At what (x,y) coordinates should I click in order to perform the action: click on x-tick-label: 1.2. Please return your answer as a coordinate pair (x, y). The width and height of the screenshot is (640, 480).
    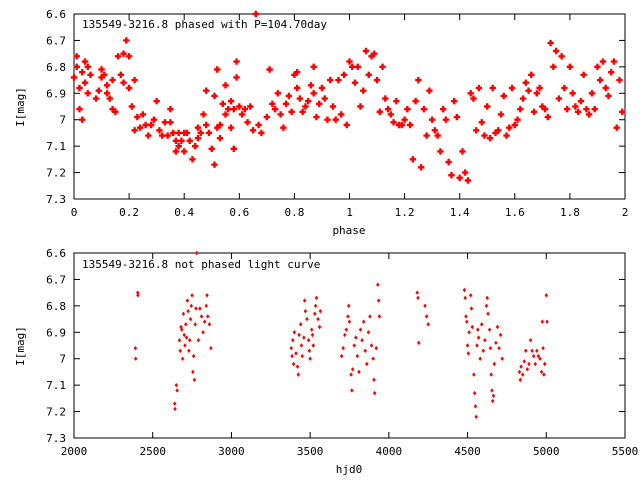
    Looking at the image, I should click on (405, 212).